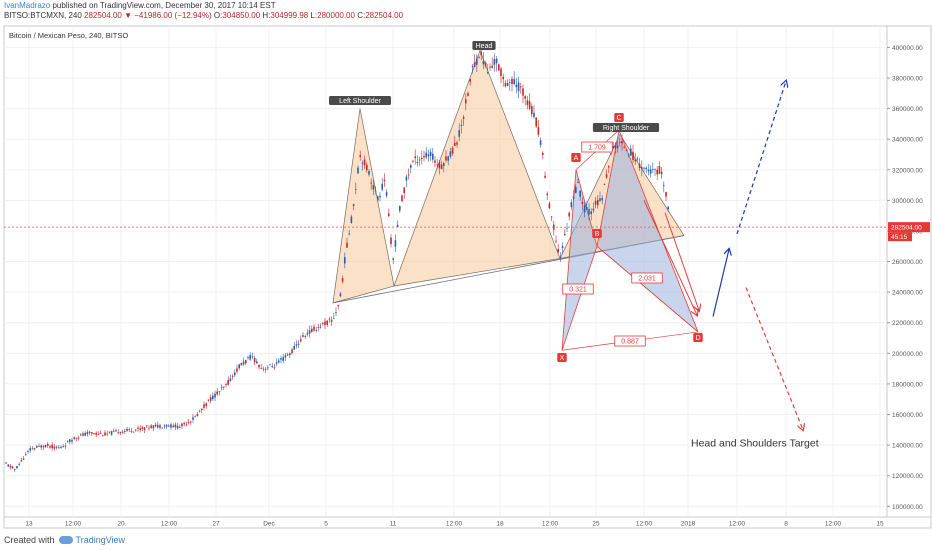 This screenshot has height=550, width=932. I want to click on y-tick-label: 260000.00, so click(907, 262).